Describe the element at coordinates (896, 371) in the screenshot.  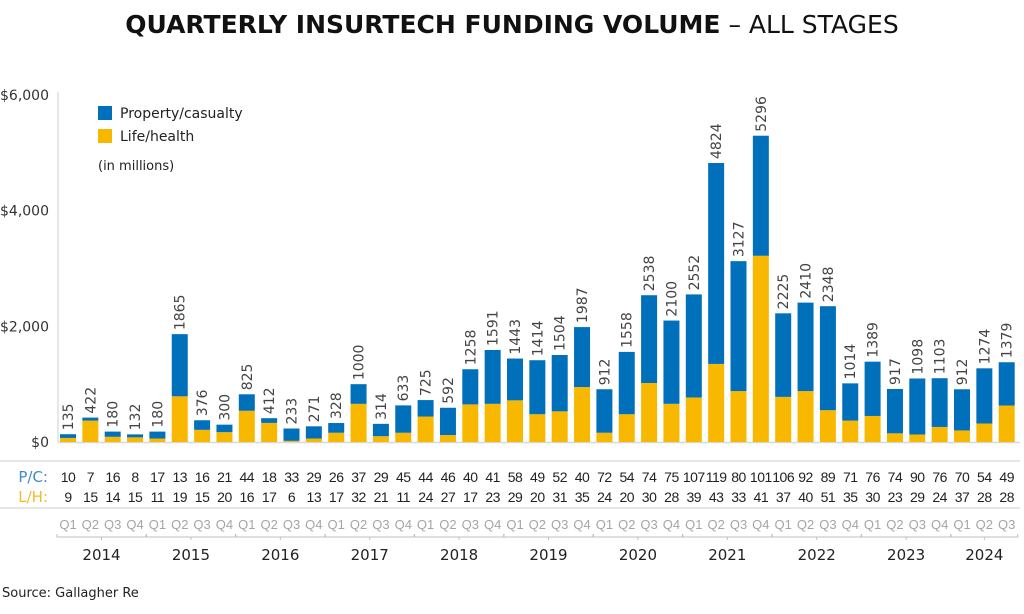
I see `bar-total-label: 917` at that location.